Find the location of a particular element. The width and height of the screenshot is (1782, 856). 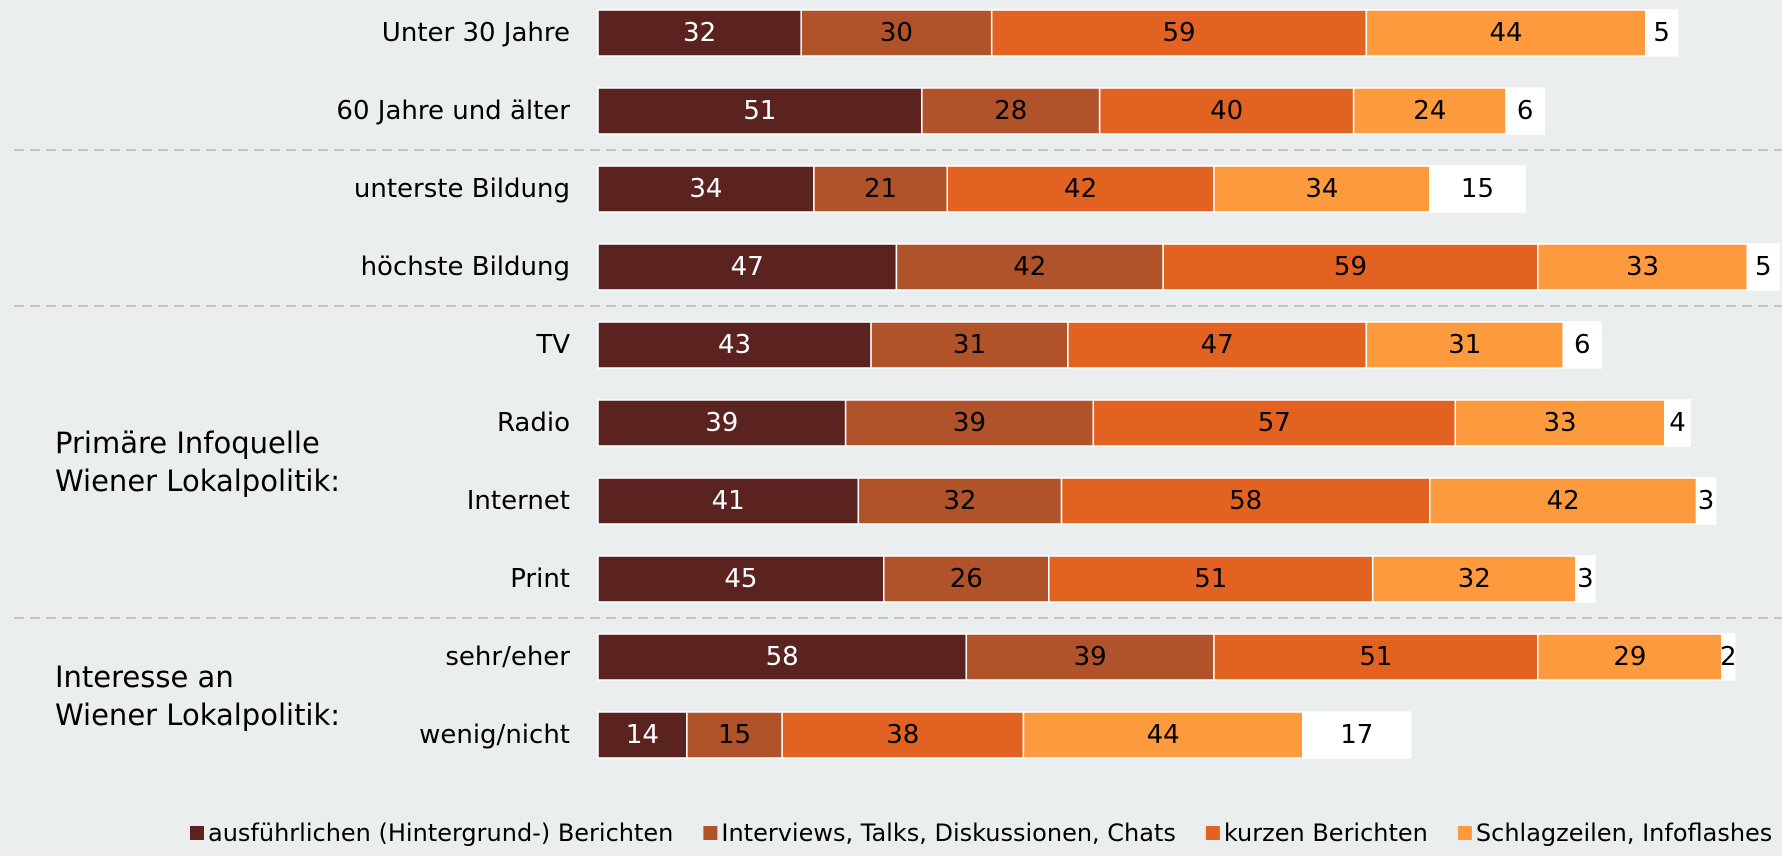

data-label: 41 is located at coordinates (728, 501).